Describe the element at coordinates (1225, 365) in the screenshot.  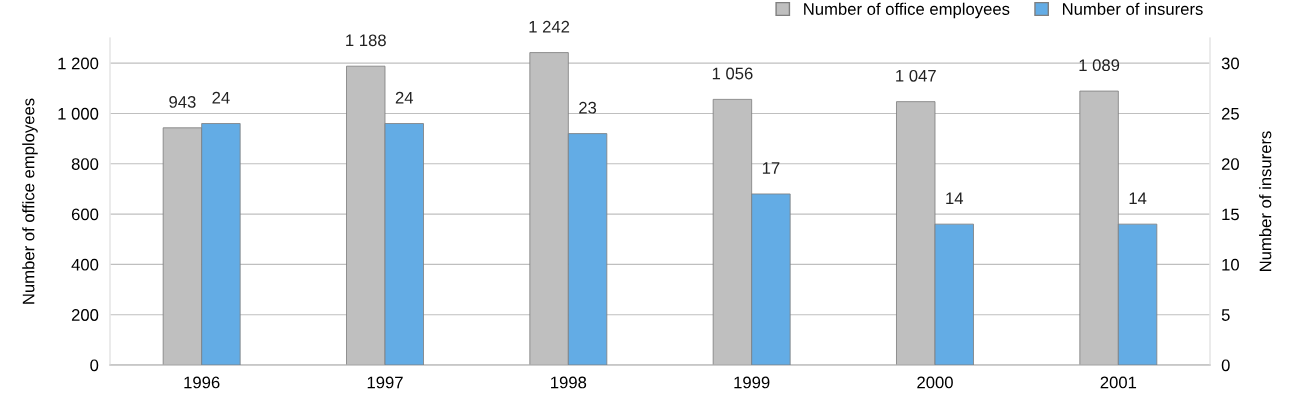
I see `y2-tick-label: 0` at that location.